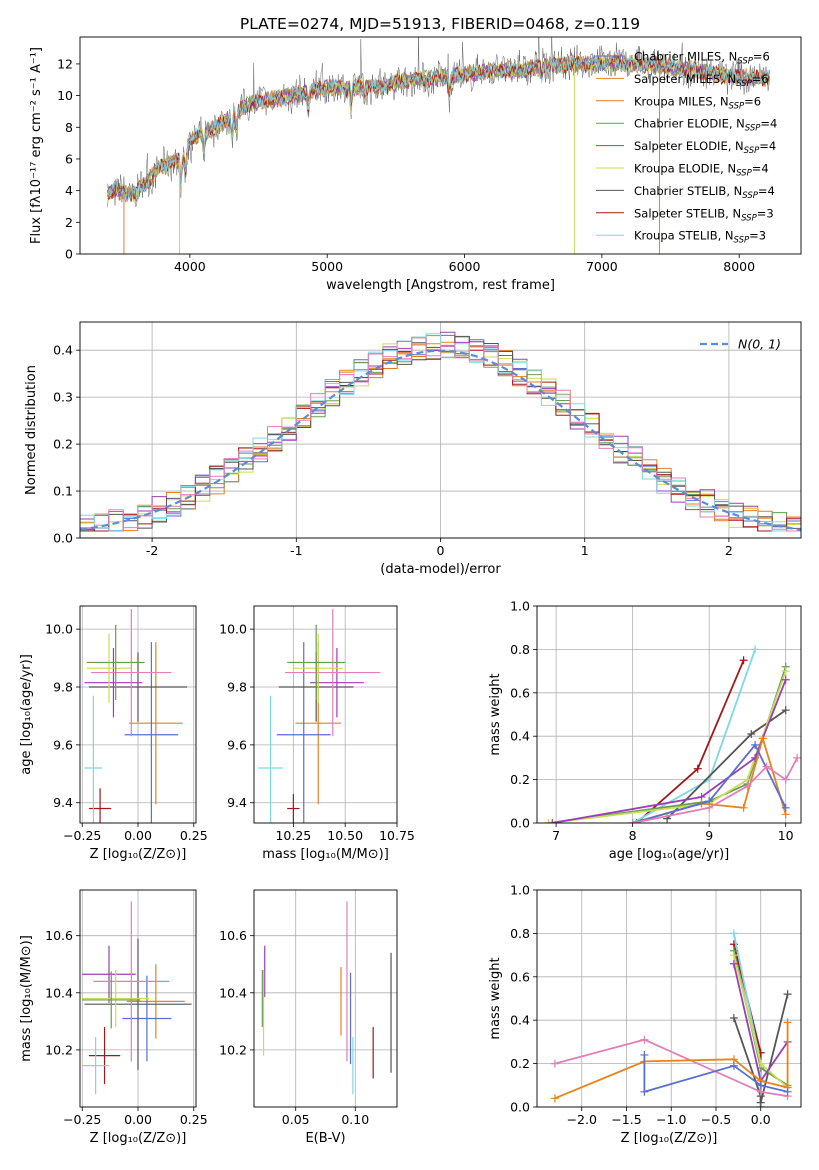  What do you see at coordinates (325, 854) in the screenshot?
I see `x-axis-label: mass [log₁₀(M/M⊙)]` at bounding box center [325, 854].